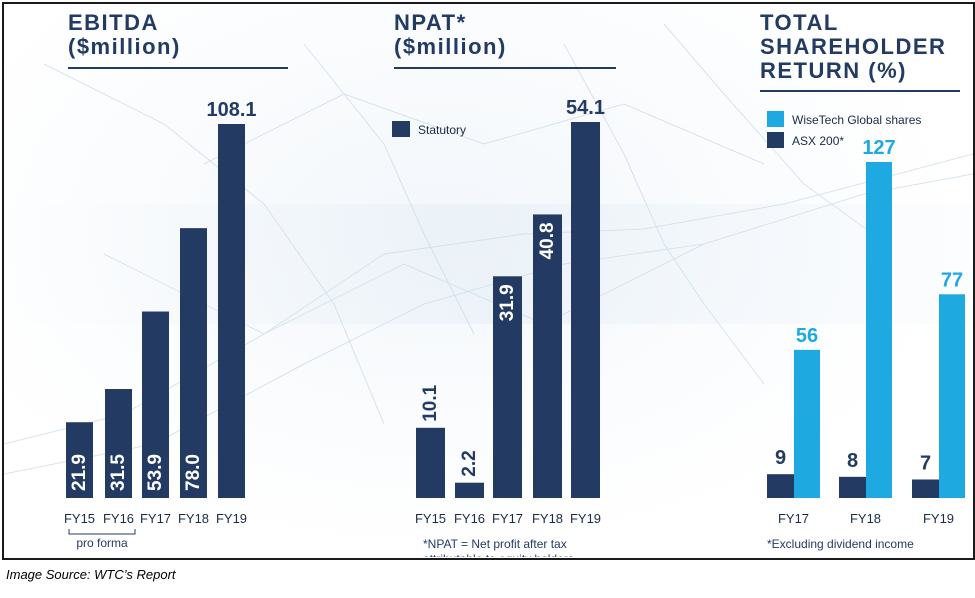 This screenshot has height=598, width=975. I want to click on tsr-bar-wisetech-fy19, so click(952, 396).